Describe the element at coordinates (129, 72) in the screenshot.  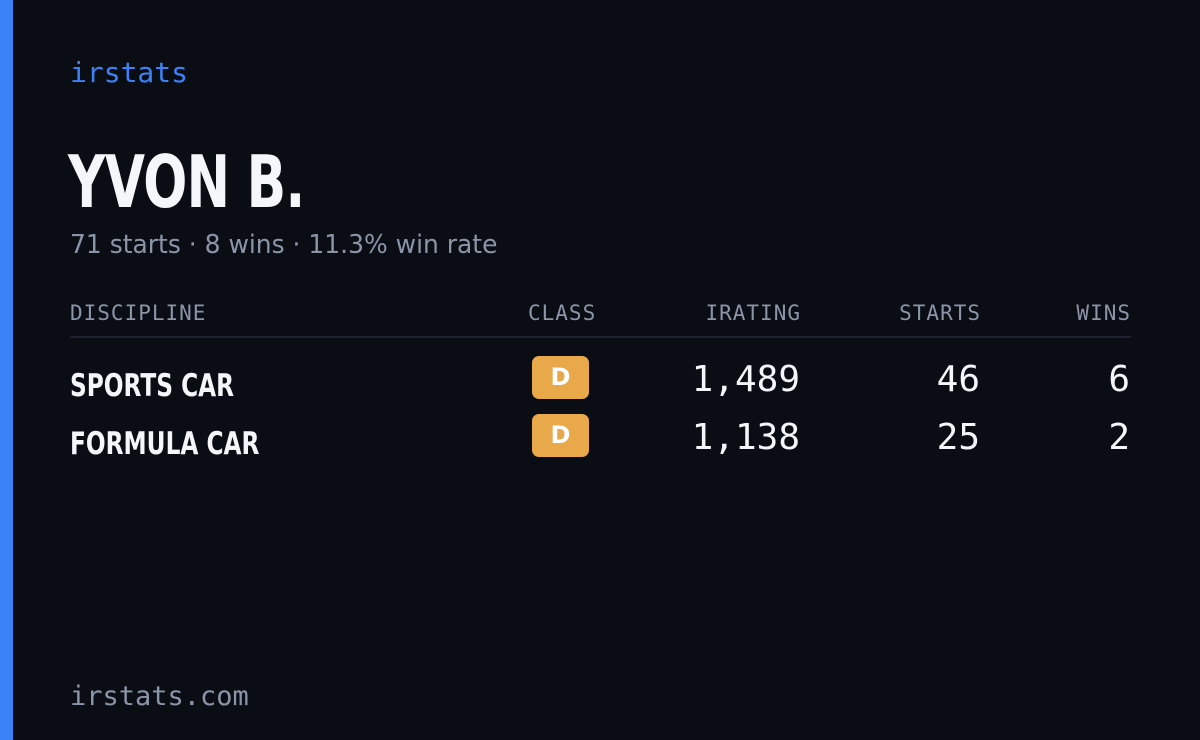
I see `brand-logo: irstats` at that location.